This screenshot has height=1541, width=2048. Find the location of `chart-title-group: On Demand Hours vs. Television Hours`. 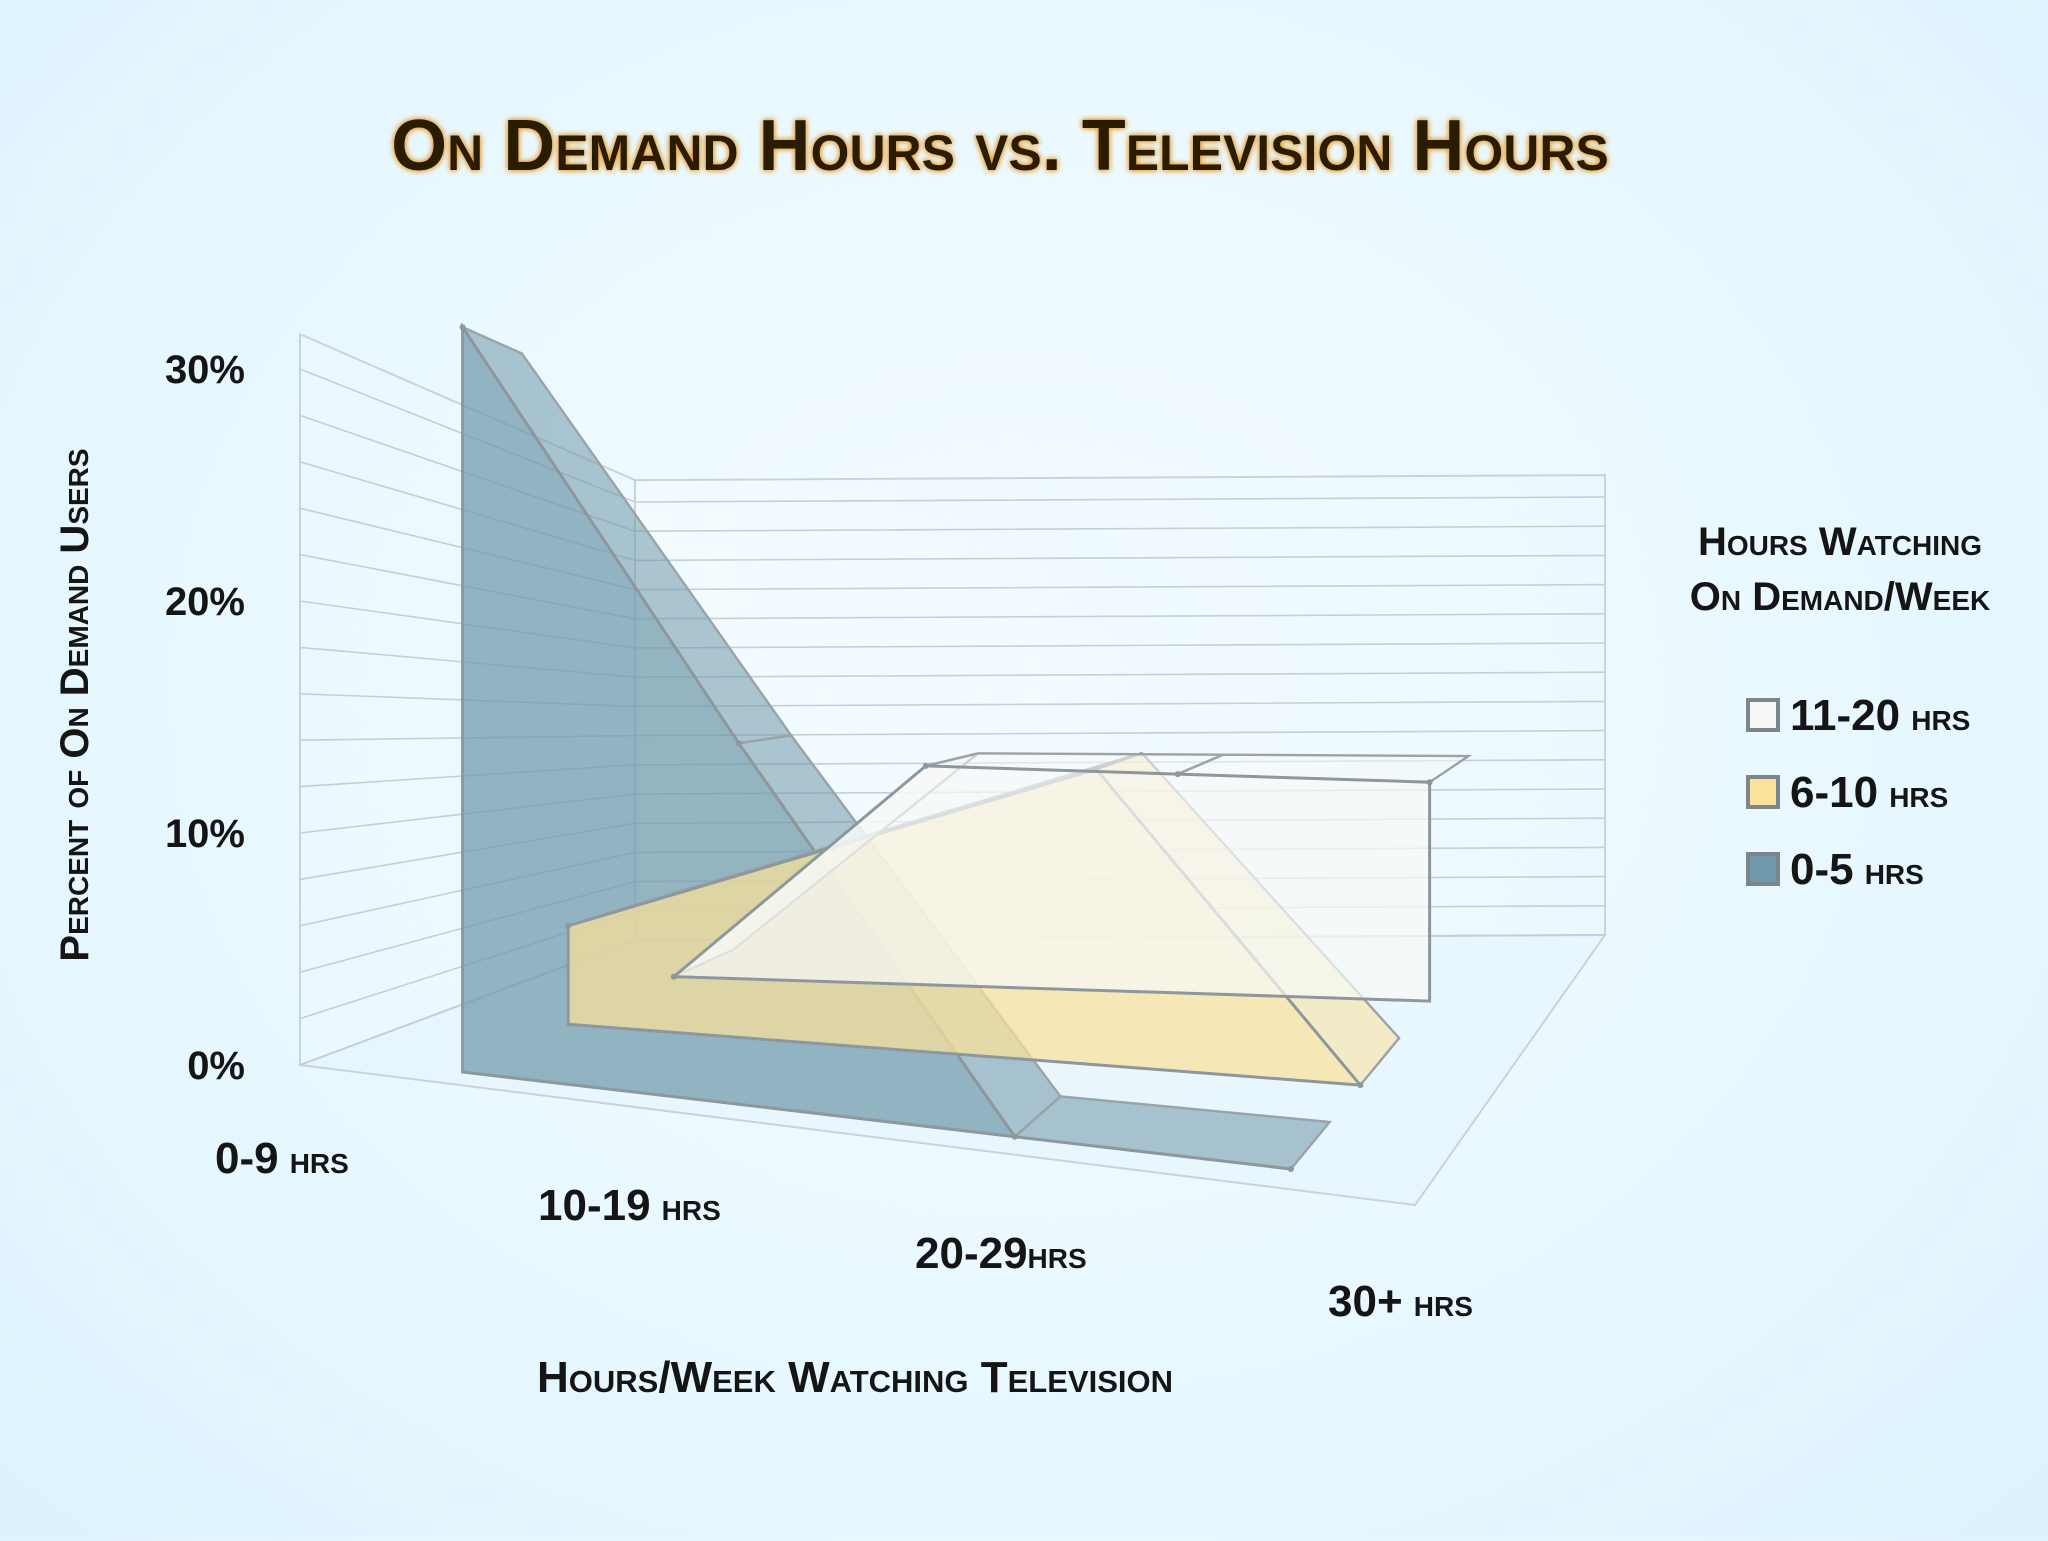

chart-title-group: On Demand Hours vs. Television Hours is located at coordinates (1000, 146).